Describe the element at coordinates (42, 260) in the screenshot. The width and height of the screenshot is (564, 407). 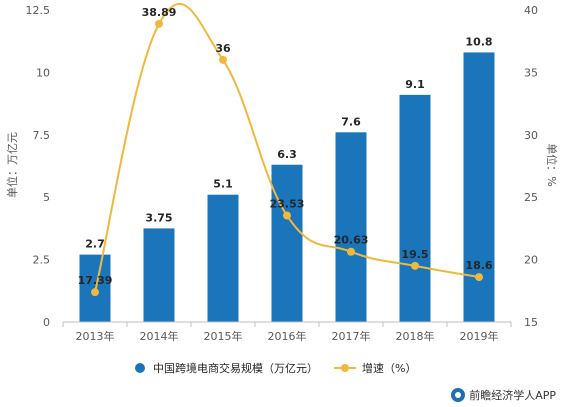
I see `y-tick-label: 2.5` at that location.